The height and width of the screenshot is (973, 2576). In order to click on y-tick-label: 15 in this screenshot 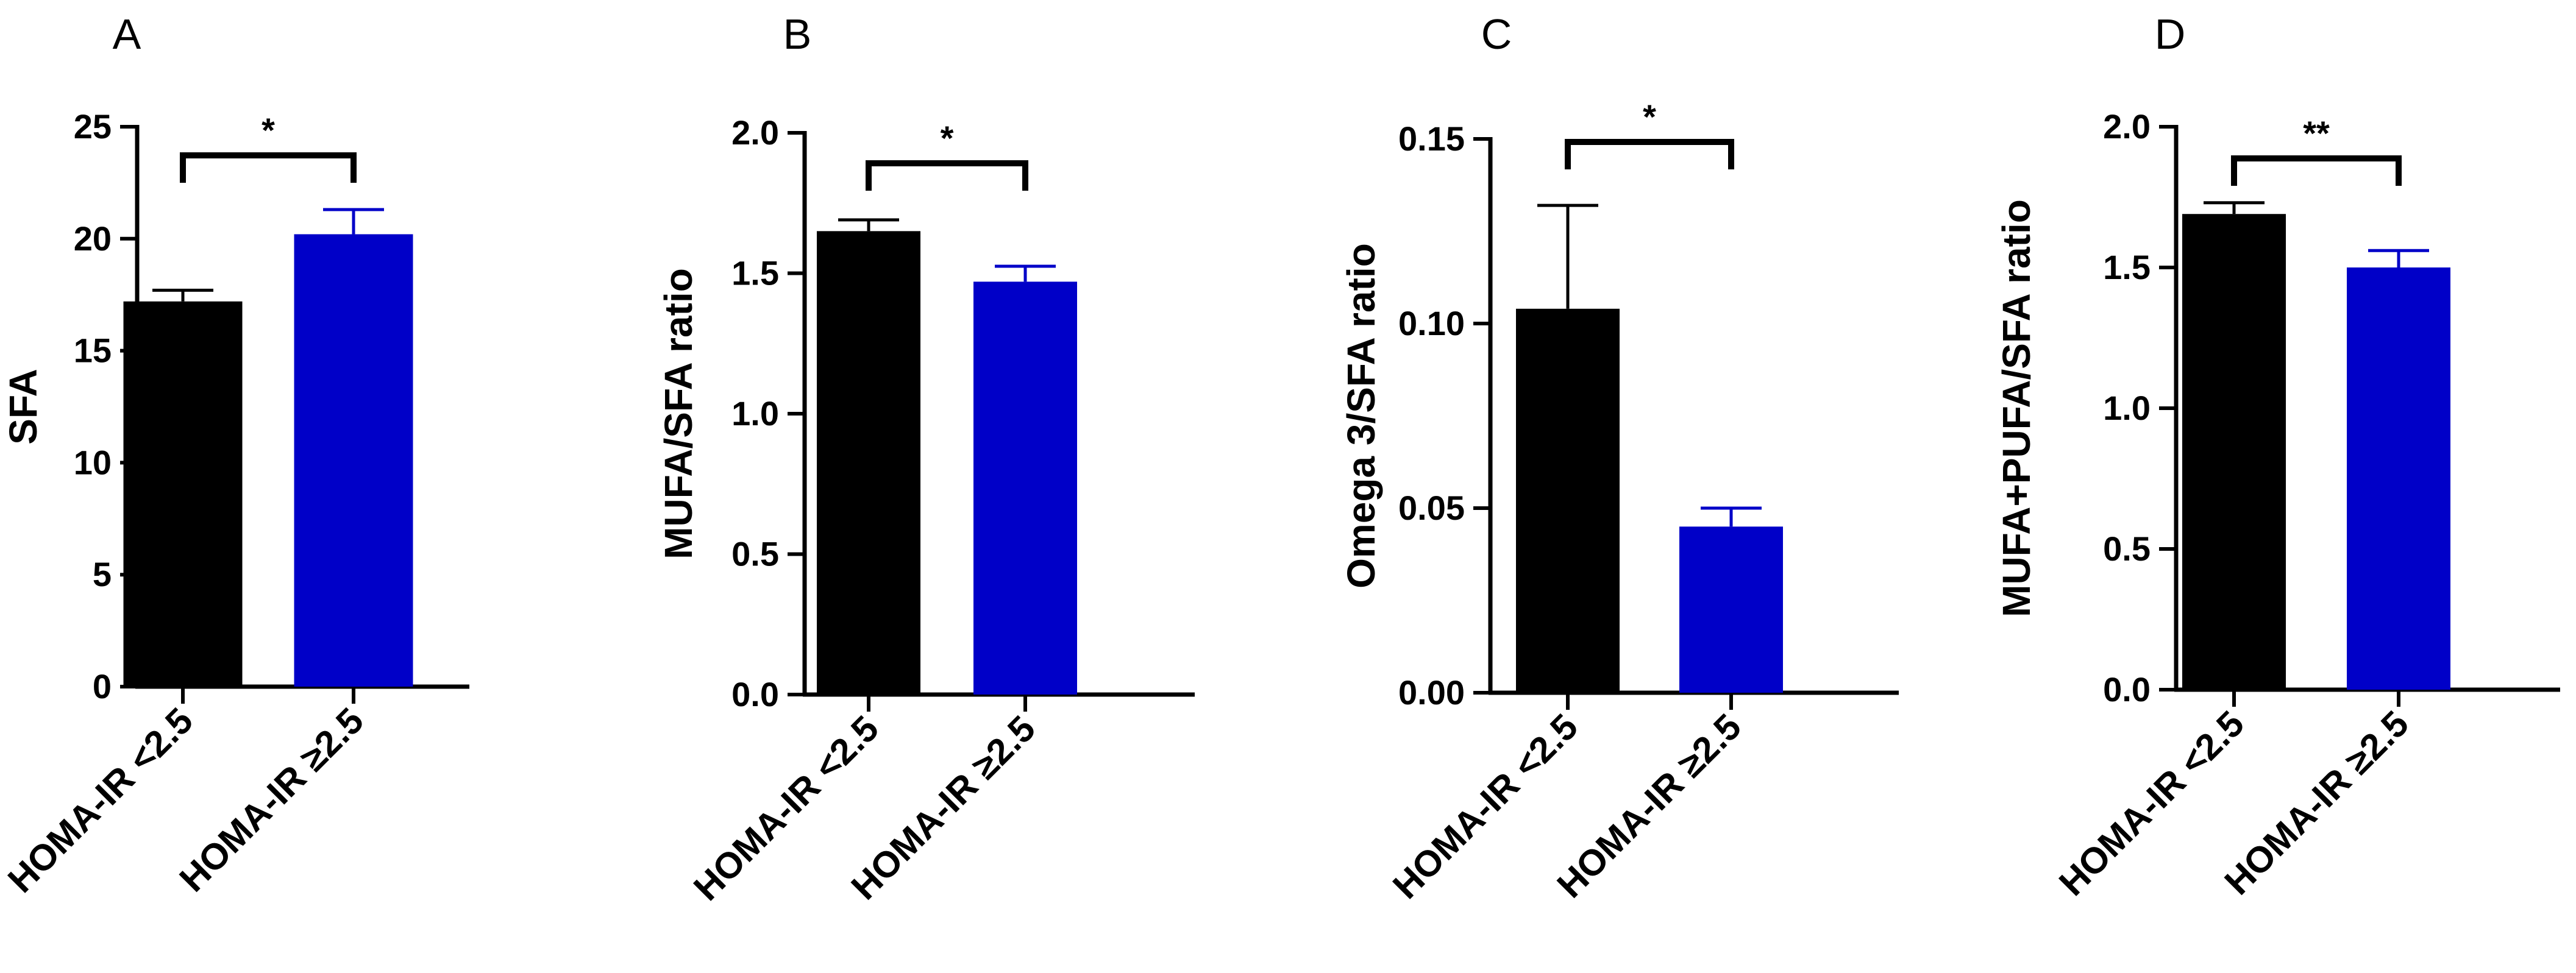, I will do `click(93, 350)`.